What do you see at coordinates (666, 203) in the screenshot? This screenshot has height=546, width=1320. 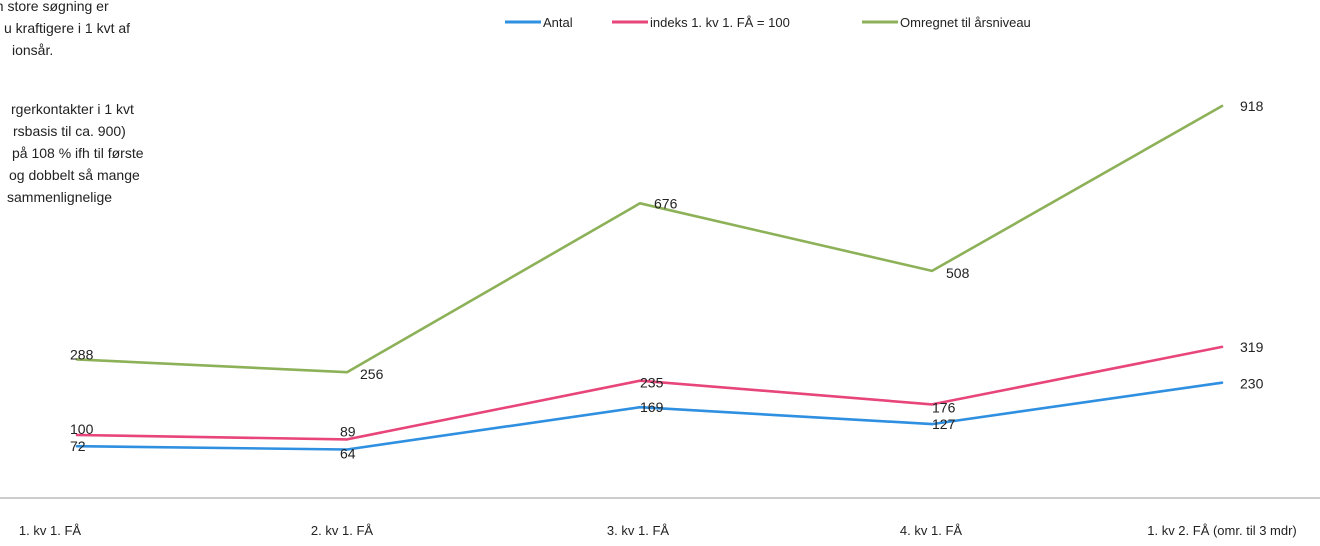 I see `data-label: 676` at bounding box center [666, 203].